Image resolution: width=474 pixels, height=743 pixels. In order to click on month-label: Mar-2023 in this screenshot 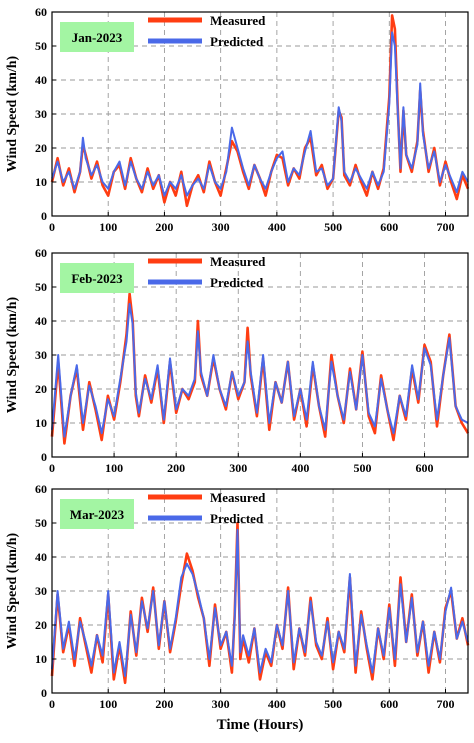, I will do `click(97, 514)`.